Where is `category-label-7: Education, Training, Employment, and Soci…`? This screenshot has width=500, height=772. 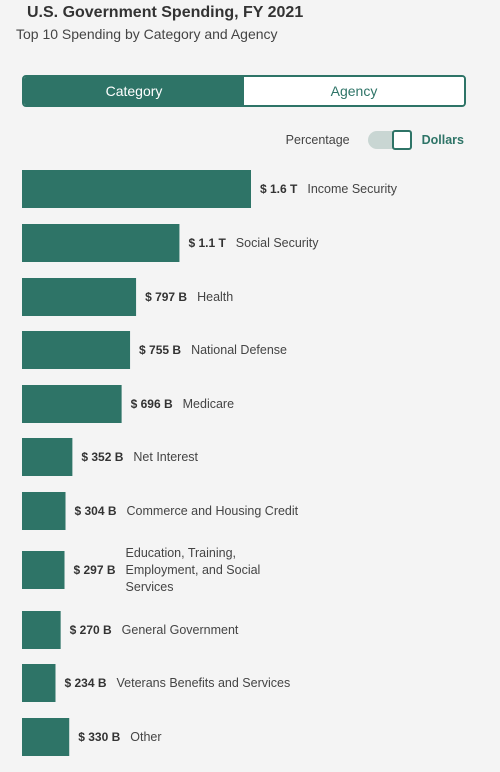
category-label-7: Education, Training, Employment, and Soci… is located at coordinates (193, 570).